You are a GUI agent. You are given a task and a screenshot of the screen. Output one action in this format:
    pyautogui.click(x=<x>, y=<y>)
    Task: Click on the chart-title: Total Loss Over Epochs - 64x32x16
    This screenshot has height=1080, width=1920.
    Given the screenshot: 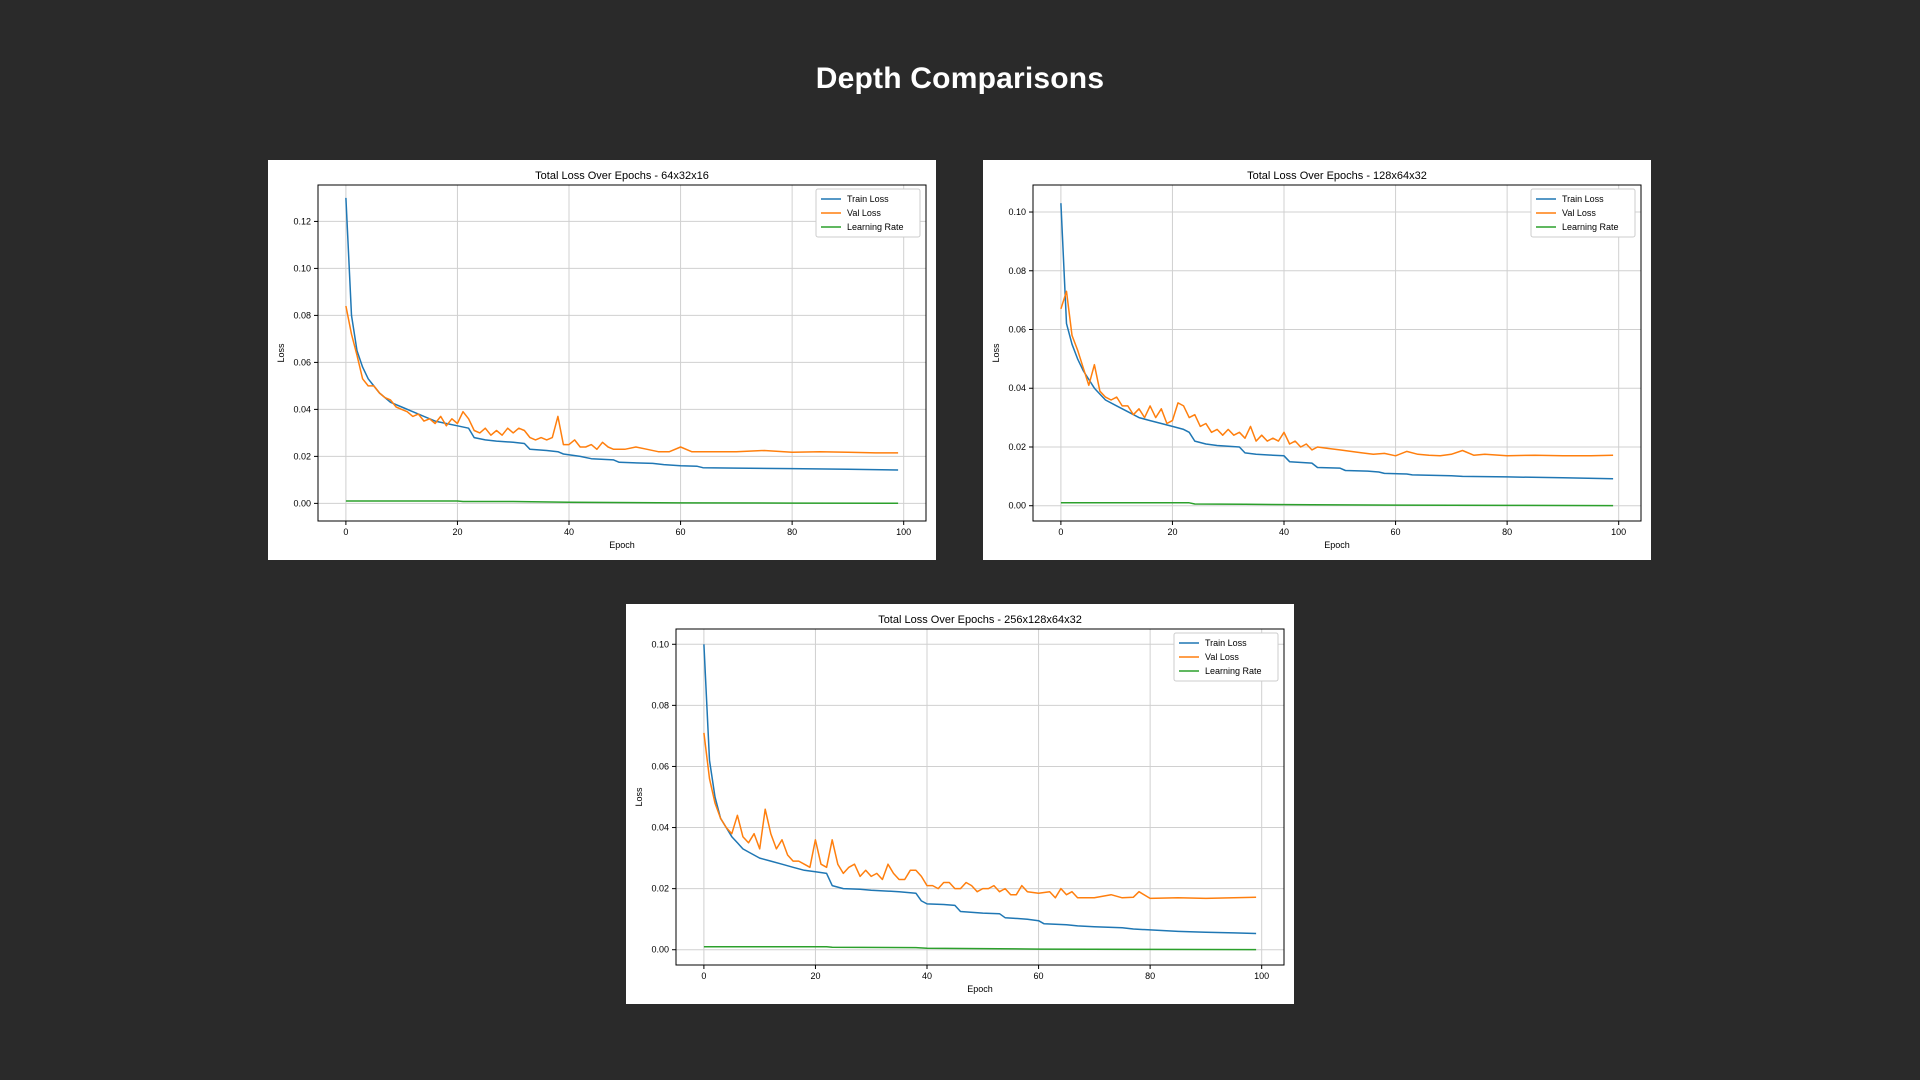 What is the action you would take?
    pyautogui.click(x=622, y=176)
    